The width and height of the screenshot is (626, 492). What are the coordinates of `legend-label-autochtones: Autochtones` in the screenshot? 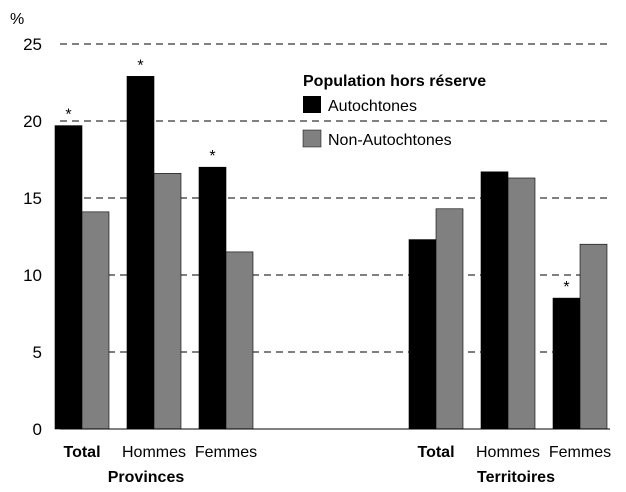 It's located at (372, 106).